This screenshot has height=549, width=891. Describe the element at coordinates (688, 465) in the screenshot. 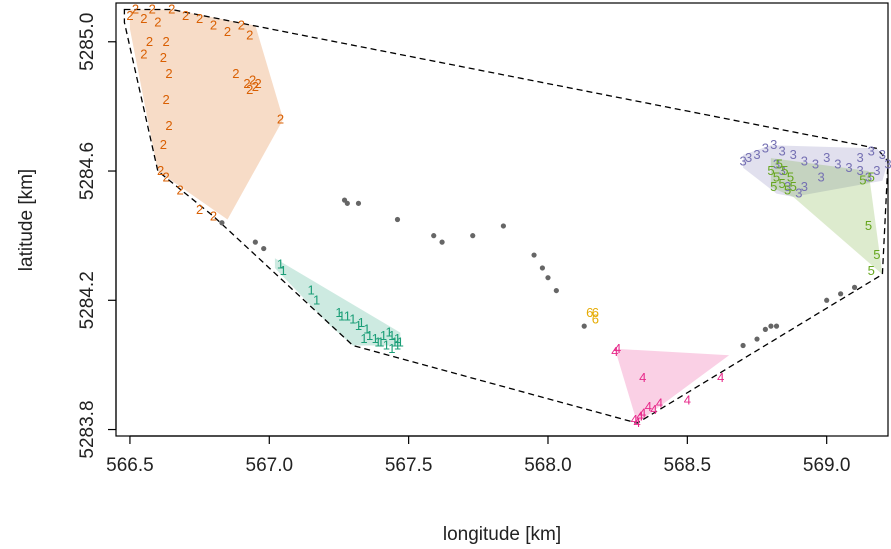

I see `x-tick-label: 568.5` at that location.